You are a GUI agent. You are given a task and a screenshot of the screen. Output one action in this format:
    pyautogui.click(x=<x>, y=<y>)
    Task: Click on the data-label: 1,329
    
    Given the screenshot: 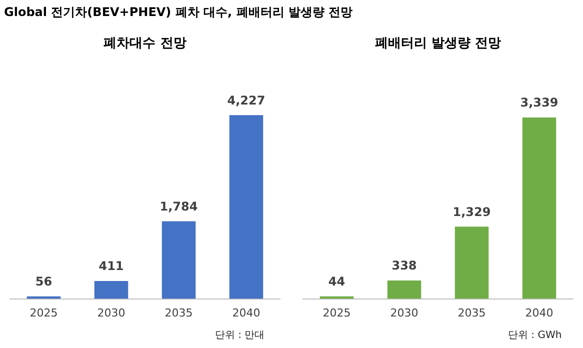 What is the action you would take?
    pyautogui.click(x=471, y=211)
    